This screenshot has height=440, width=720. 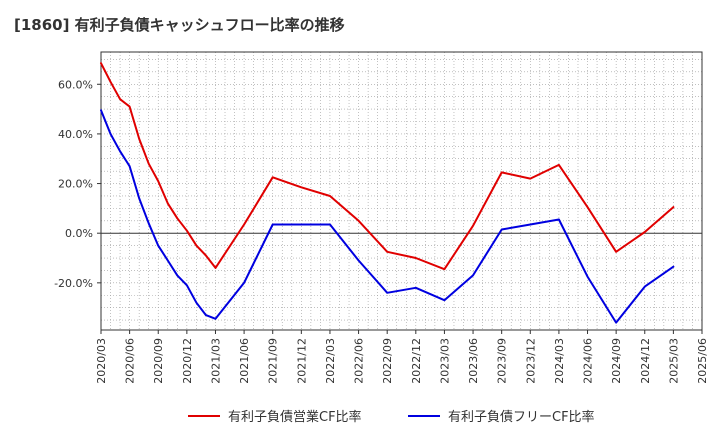 I want to click on x-tick-label: 2023/06, so click(x=473, y=361).